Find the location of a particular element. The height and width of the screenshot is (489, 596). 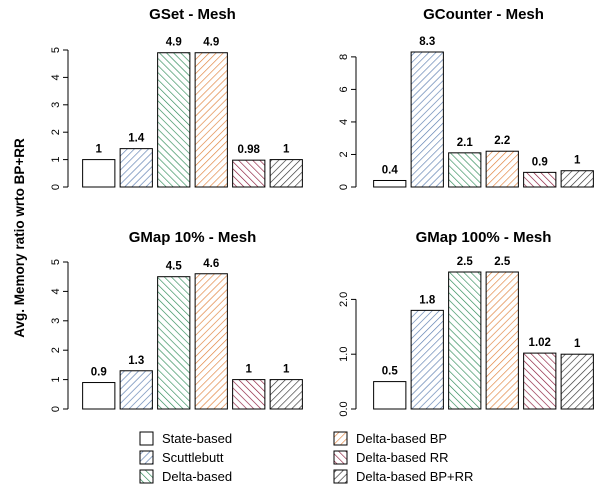

legend-item: Delta-based BP is located at coordinates (390, 438).